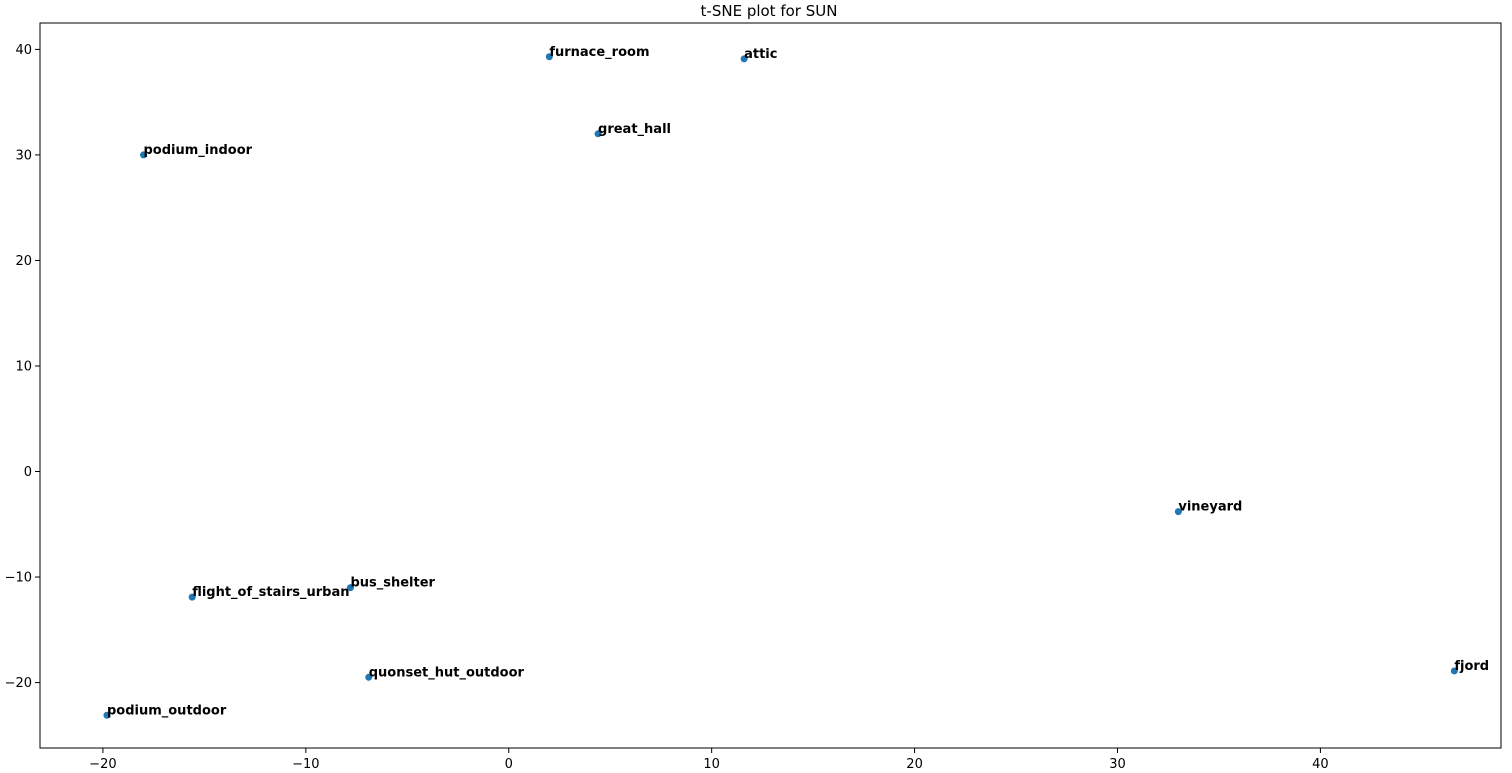 This screenshot has width=1512, height=773. What do you see at coordinates (23, 261) in the screenshot?
I see `y-tick-label: 20` at bounding box center [23, 261].